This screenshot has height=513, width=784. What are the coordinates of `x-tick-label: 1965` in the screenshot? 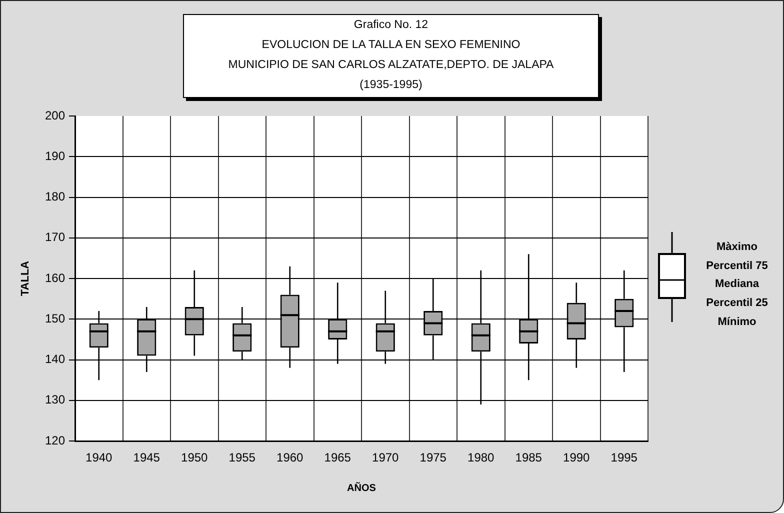 It's located at (338, 457).